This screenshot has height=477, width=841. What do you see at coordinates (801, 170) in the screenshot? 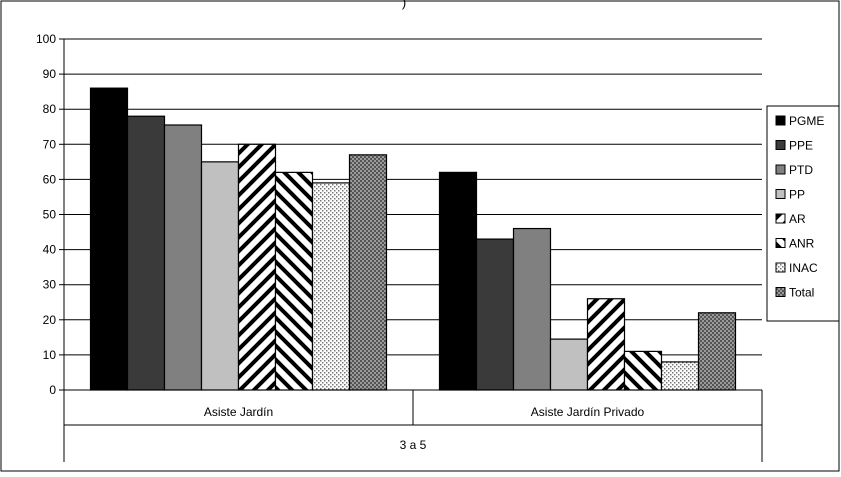
I see `legend-label: PTD` at bounding box center [801, 170].